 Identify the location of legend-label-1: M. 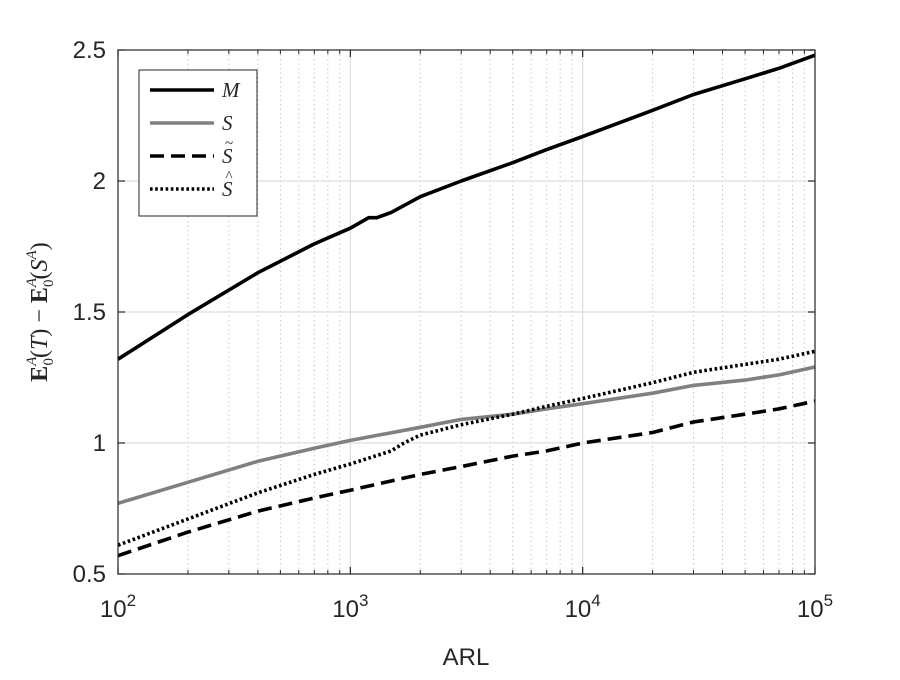
(231, 90).